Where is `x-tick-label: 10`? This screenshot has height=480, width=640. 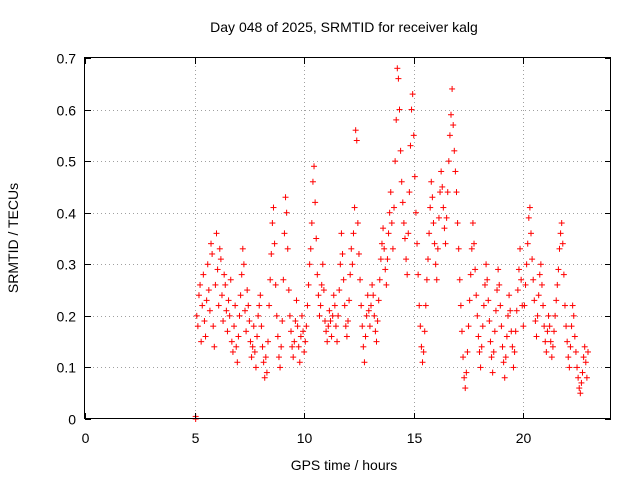
x-tick-label: 10 is located at coordinates (305, 438).